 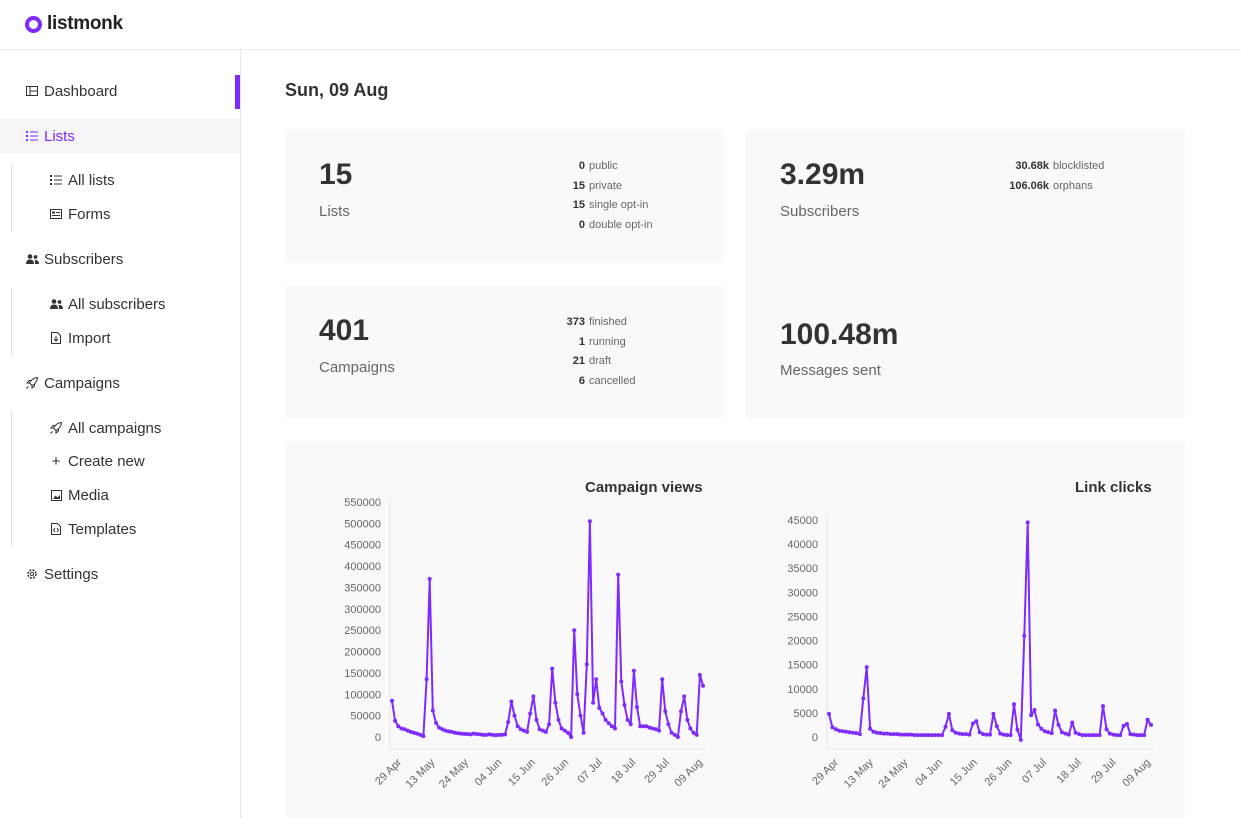 What do you see at coordinates (120, 529) in the screenshot?
I see `sidebar-item-templates: Templates` at bounding box center [120, 529].